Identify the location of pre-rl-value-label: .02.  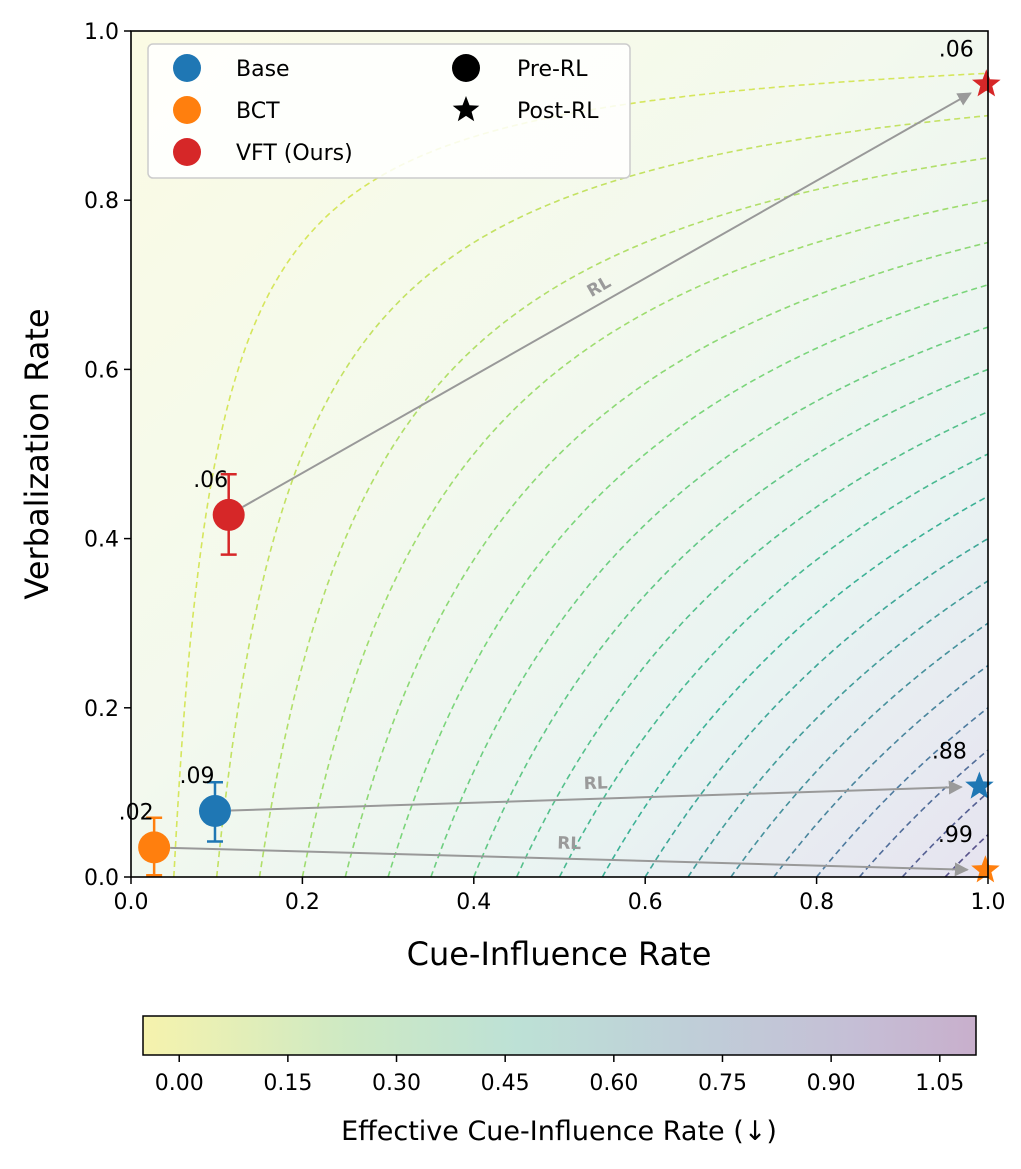
(136, 812).